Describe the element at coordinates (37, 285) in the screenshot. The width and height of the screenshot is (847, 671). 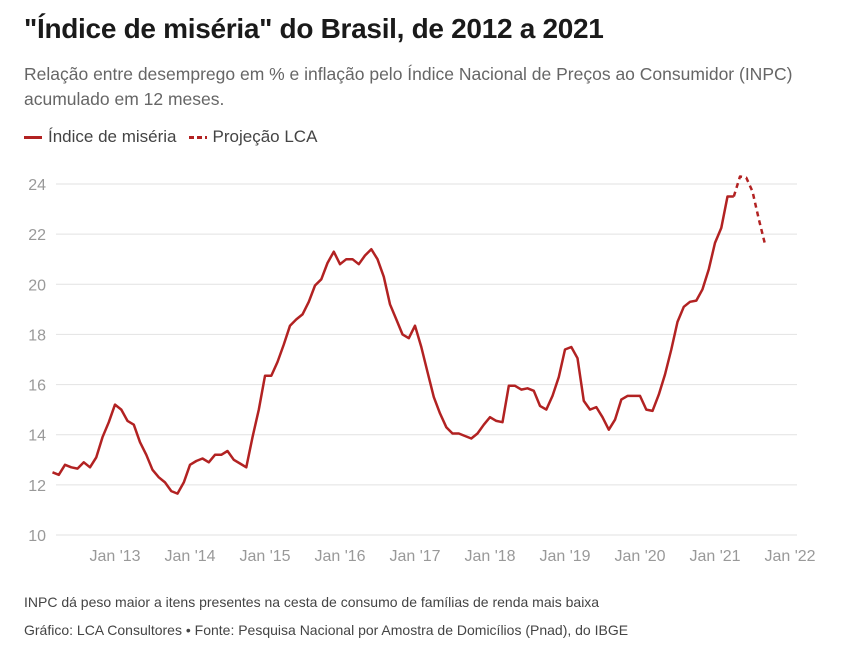
I see `y-tick-label-20: 20` at that location.